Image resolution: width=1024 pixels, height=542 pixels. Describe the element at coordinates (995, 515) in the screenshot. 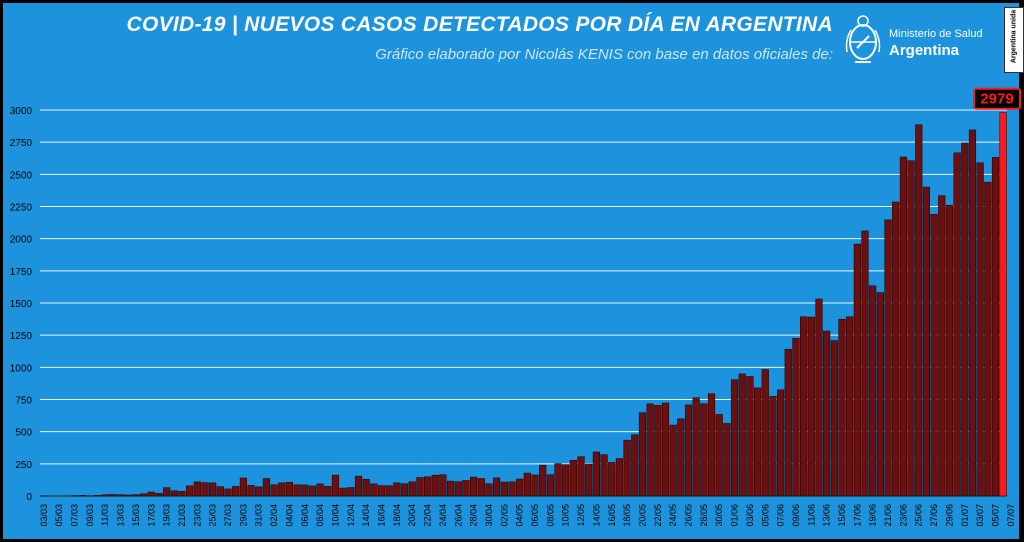

I see `x-tick-label: 05/07` at that location.